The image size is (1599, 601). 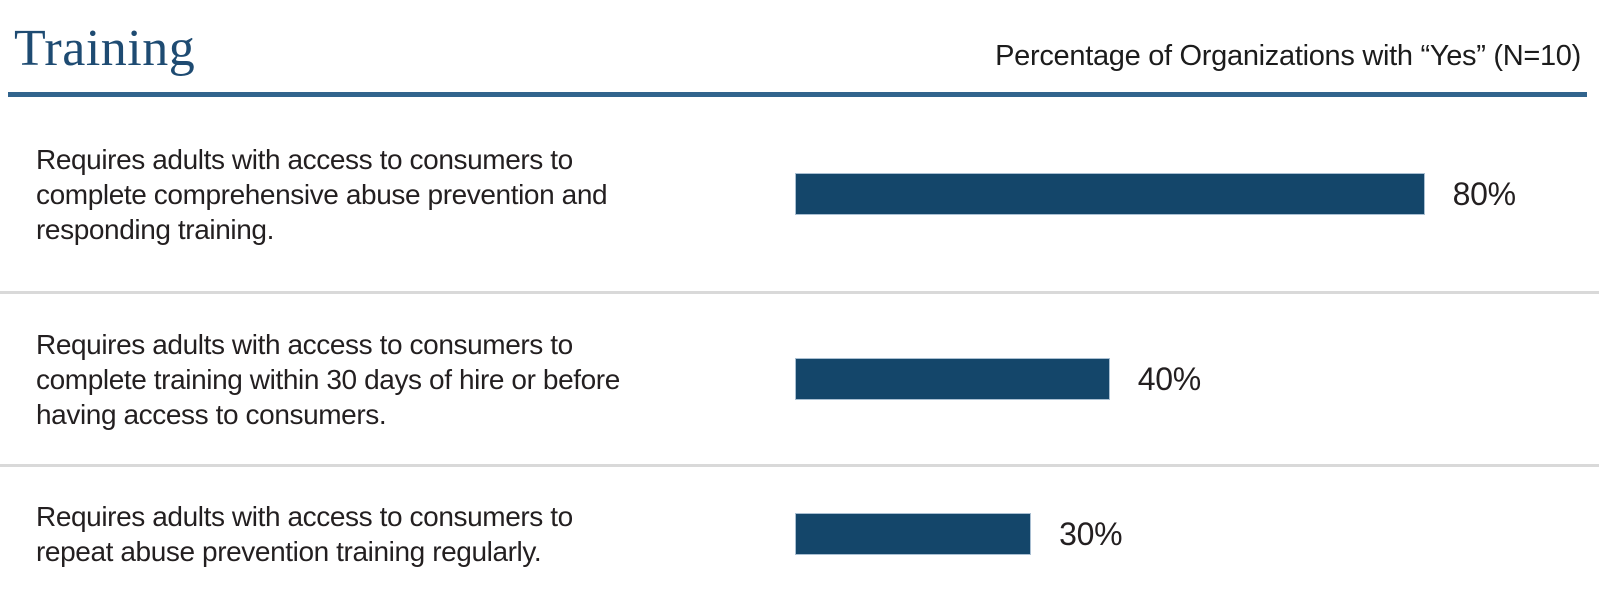 What do you see at coordinates (1091, 533) in the screenshot?
I see `value-label: 30%` at bounding box center [1091, 533].